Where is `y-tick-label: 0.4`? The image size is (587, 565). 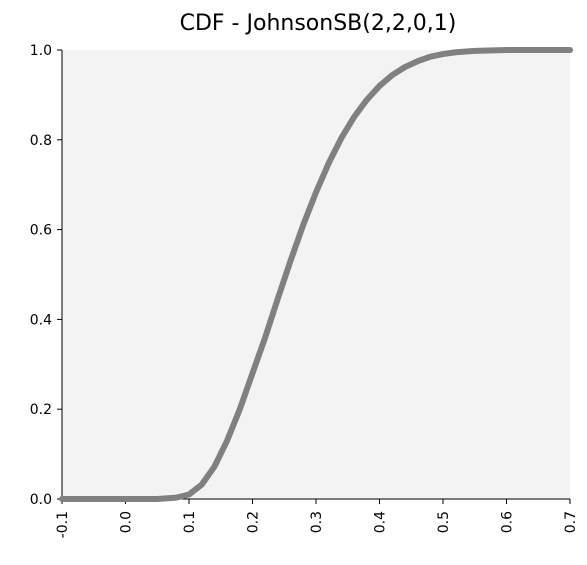
y-tick-label: 0.4 is located at coordinates (41, 320).